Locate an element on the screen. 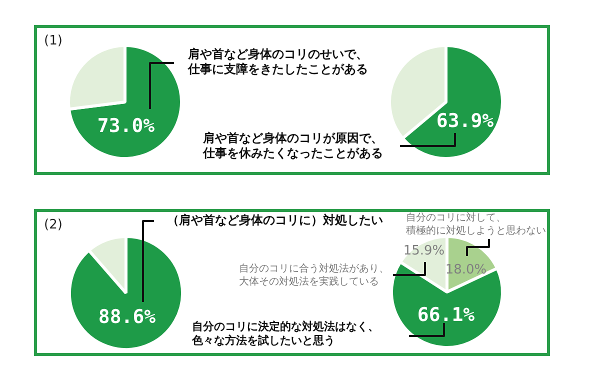  slice-label: （肩や首など身体のコリに）対処したい is located at coordinates (275, 220).